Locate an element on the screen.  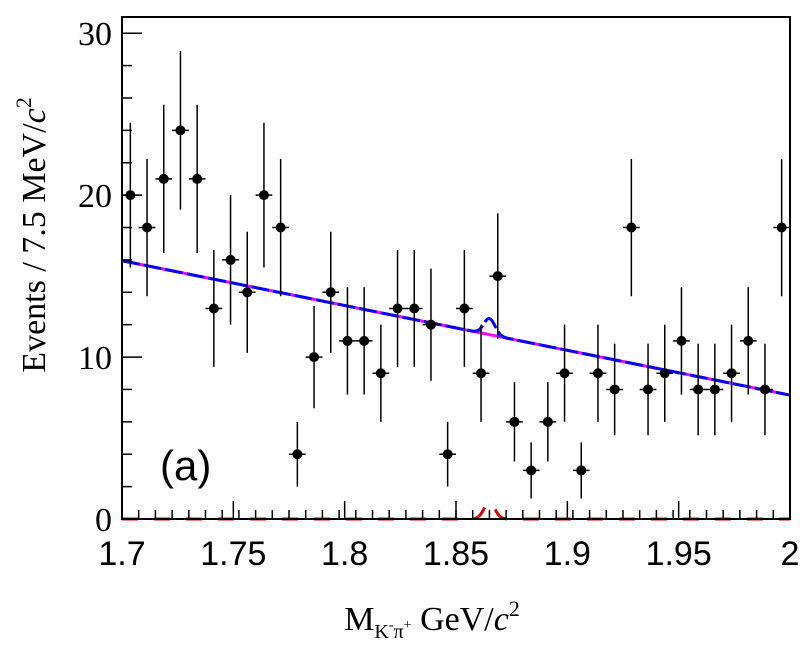
y-tick-label: 10 is located at coordinates (95, 358).